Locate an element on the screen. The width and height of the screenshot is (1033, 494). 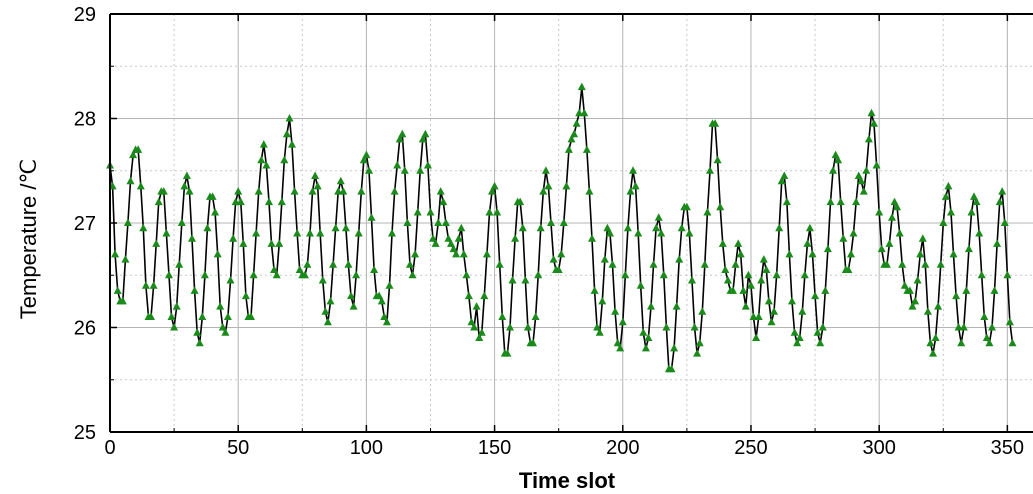
x-tick-label: 250 is located at coordinates (750, 448).